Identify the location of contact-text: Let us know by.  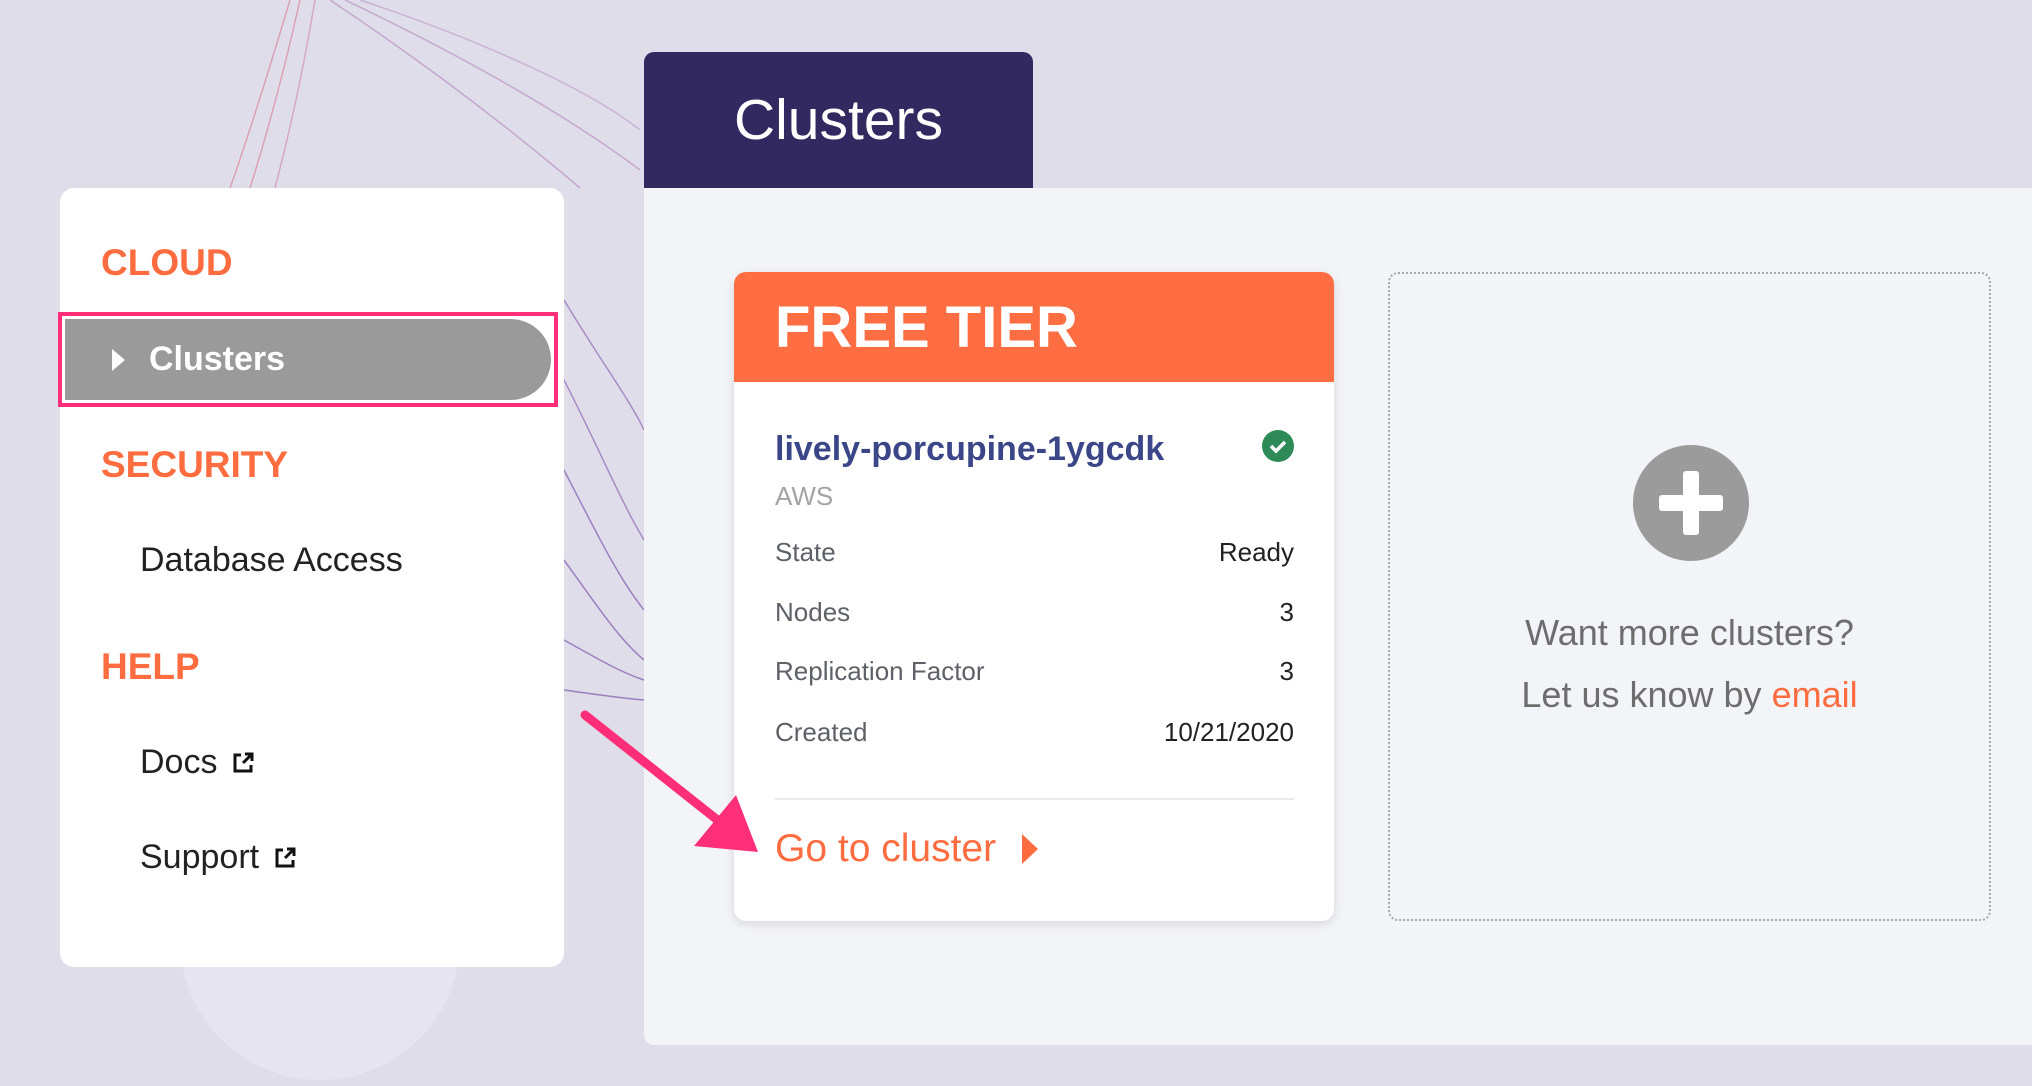
(1641, 694).